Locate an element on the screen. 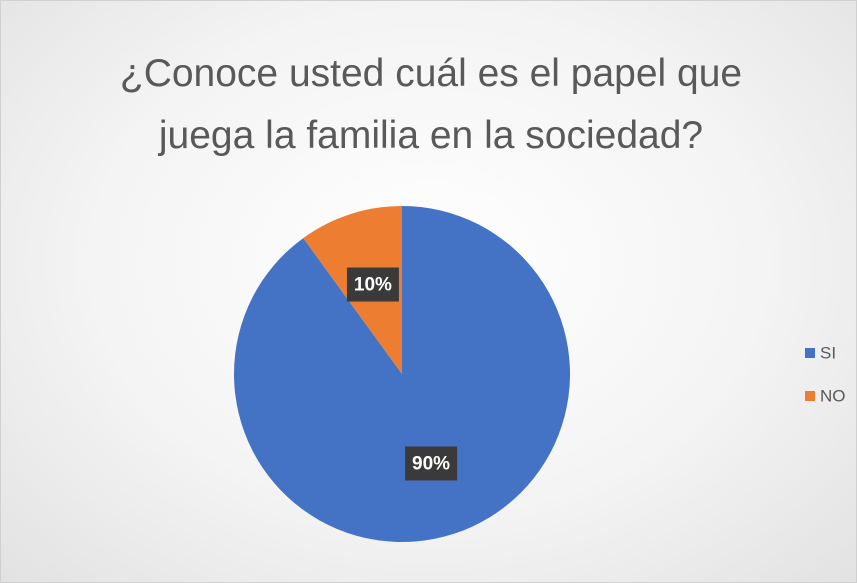 The height and width of the screenshot is (583, 857). legend-label: SI is located at coordinates (828, 352).